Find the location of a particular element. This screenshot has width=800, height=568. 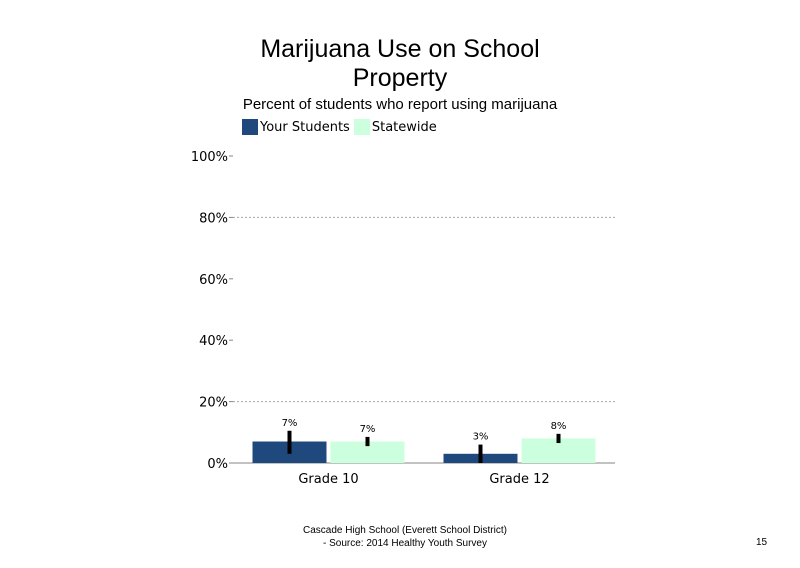

legend-swatch-statewide is located at coordinates (361, 127).